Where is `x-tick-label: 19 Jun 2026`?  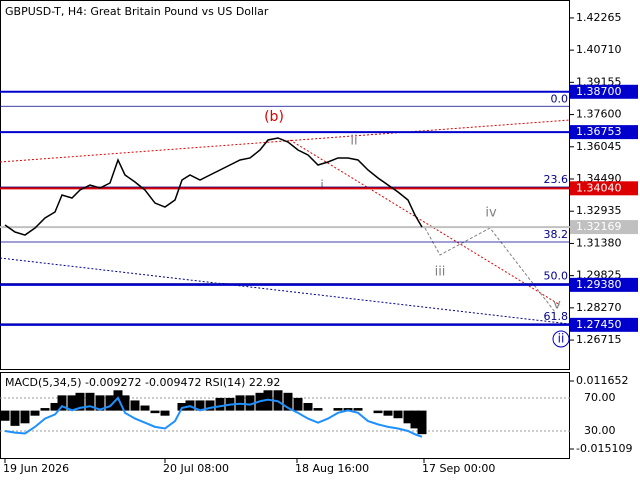
x-tick-label: 19 Jun 2026 is located at coordinates (36, 468).